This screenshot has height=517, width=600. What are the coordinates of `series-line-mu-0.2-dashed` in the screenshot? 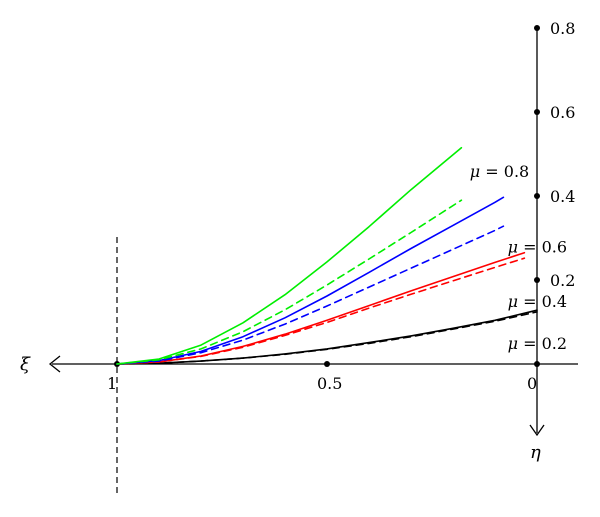 It's located at (327, 338).